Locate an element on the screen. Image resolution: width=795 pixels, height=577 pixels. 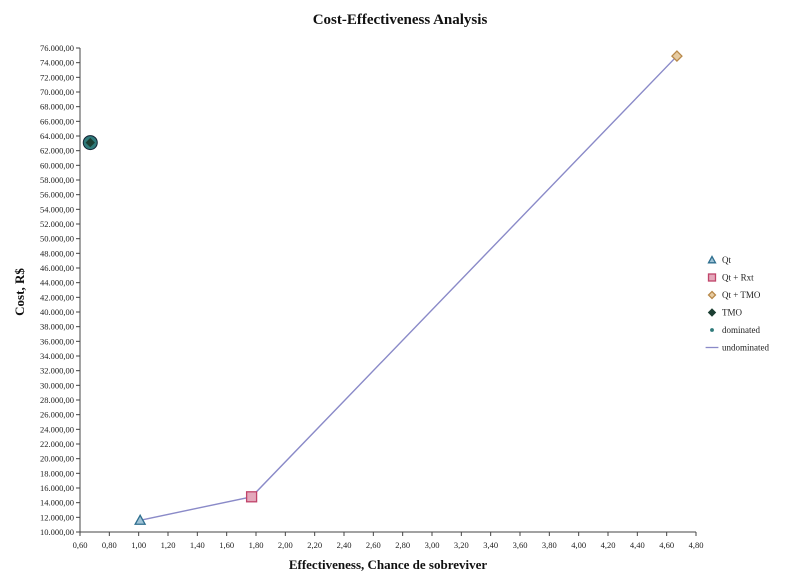
x-tick-label: 3,20 is located at coordinates (461, 545).